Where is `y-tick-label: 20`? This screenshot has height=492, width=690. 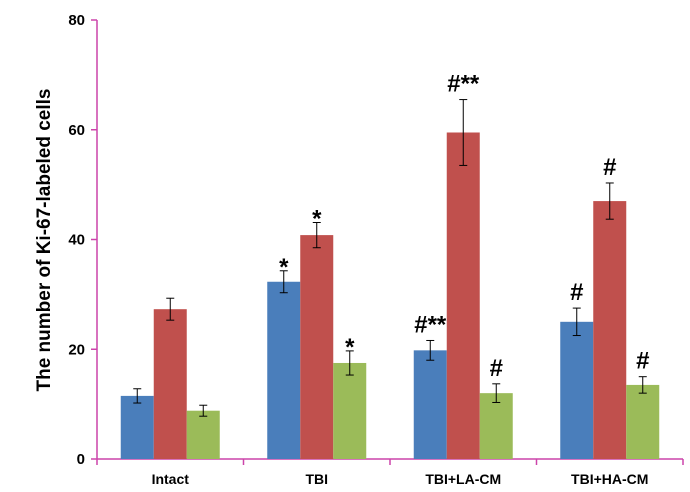
y-tick-label: 20 is located at coordinates (76, 349).